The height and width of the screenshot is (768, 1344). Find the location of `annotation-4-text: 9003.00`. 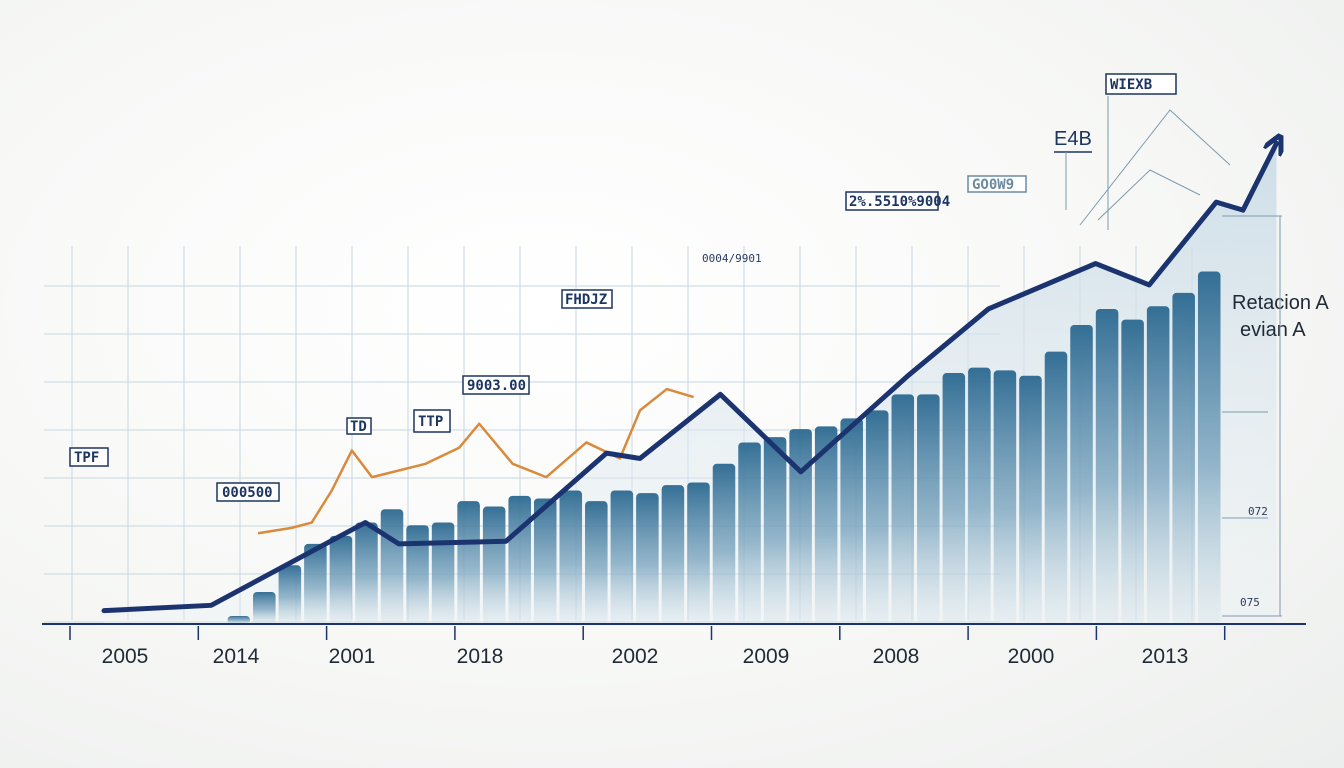

annotation-4-text: 9003.00 is located at coordinates (496, 386).